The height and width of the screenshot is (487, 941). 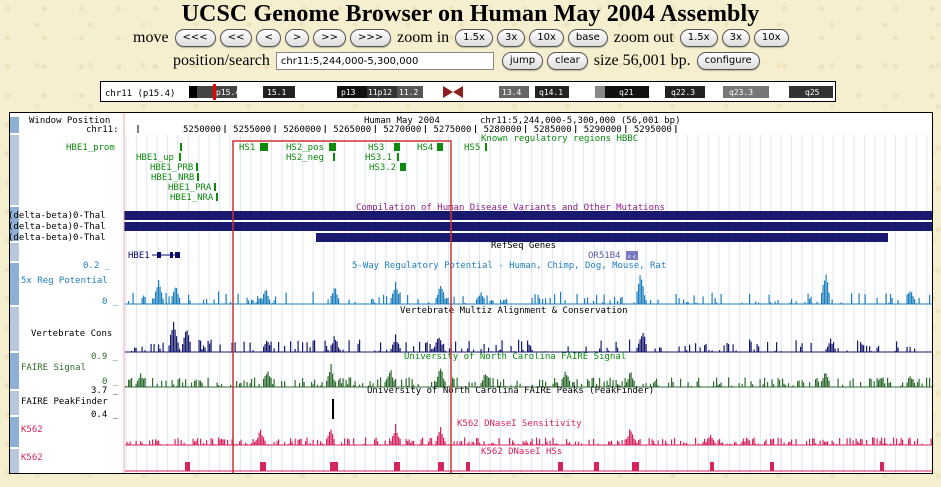 I want to click on zoom-out-1.5x-button: 1.5x, so click(x=698, y=38).